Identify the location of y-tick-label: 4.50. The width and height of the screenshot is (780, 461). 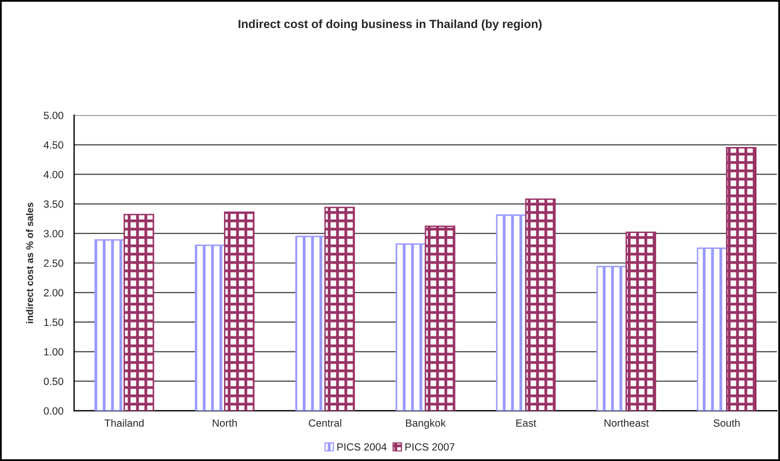
(54, 145).